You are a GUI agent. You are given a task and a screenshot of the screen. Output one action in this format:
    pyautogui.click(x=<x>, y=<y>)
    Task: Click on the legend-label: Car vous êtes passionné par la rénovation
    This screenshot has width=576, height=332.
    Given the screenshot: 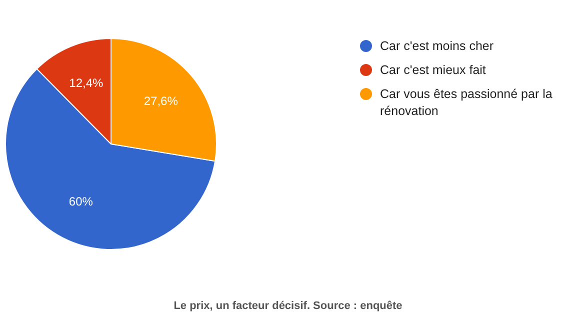 What is the action you would take?
    pyautogui.click(x=467, y=103)
    